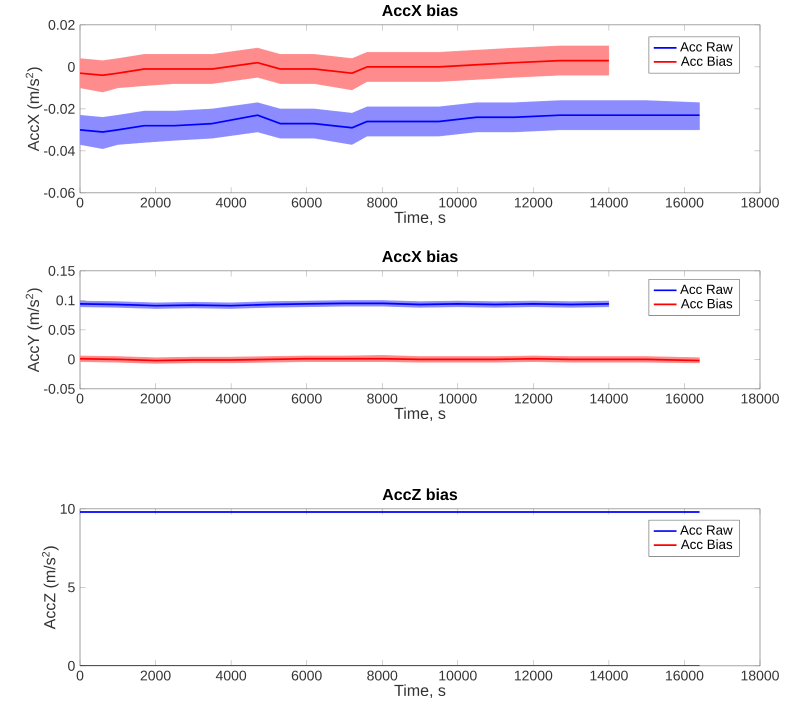 The width and height of the screenshot is (799, 715). What do you see at coordinates (61, 329) in the screenshot?
I see `y-tick-label: 0.05` at bounding box center [61, 329].